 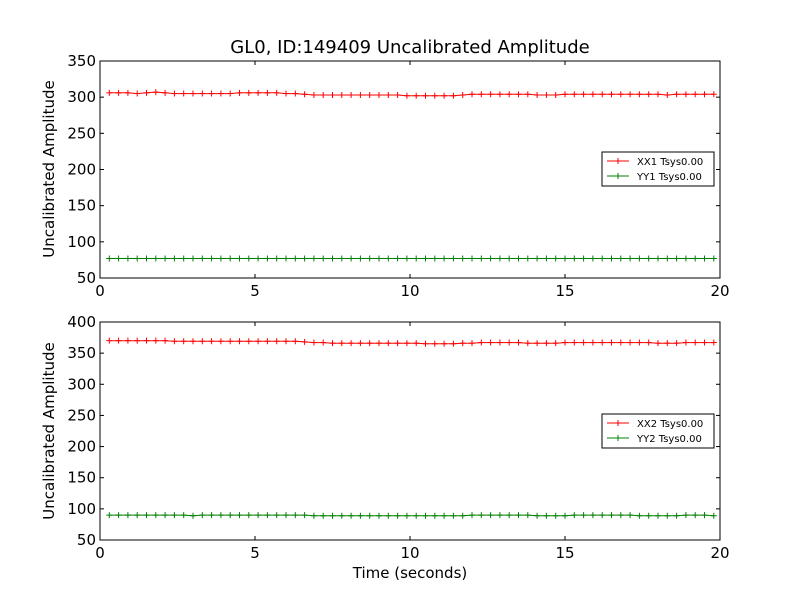 What do you see at coordinates (86, 278) in the screenshot?
I see `top-y-tick-label: 50` at bounding box center [86, 278].